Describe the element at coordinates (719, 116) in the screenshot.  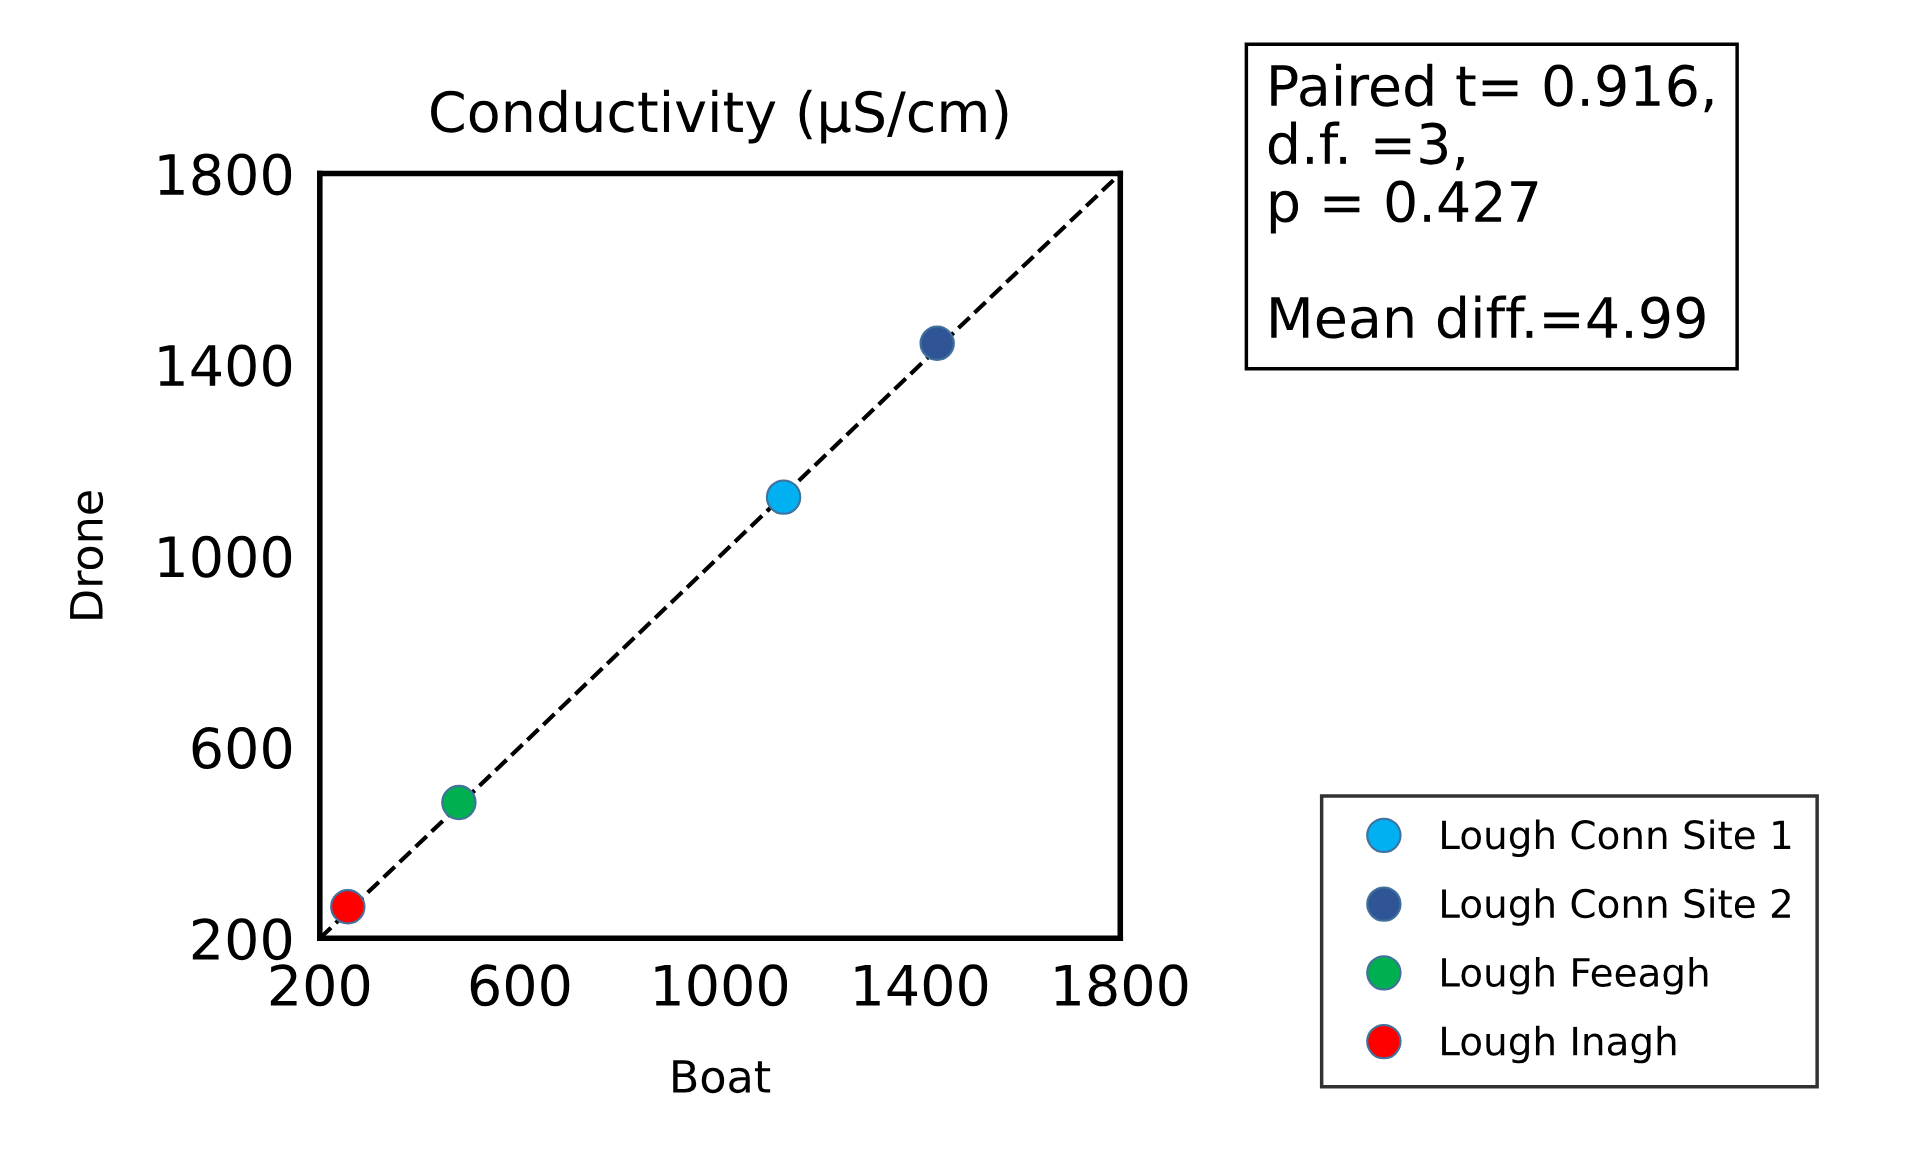
I see `chart-title: Conductivity (µS/cm)` at that location.